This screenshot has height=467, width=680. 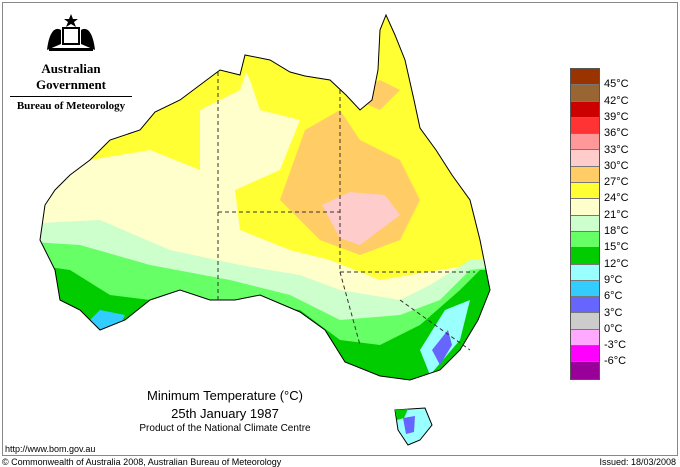 I want to click on bureau-name: Bureau of Meteorology, so click(x=71, y=106).